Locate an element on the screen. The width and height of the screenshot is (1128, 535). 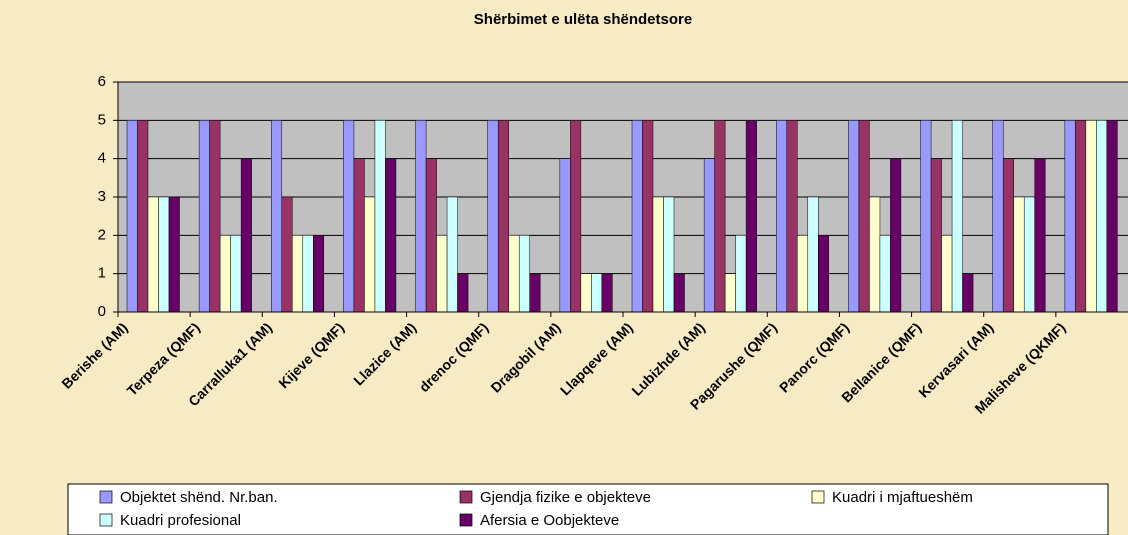
legend-label: Afersia e Oobjekteve is located at coordinates (549, 520).